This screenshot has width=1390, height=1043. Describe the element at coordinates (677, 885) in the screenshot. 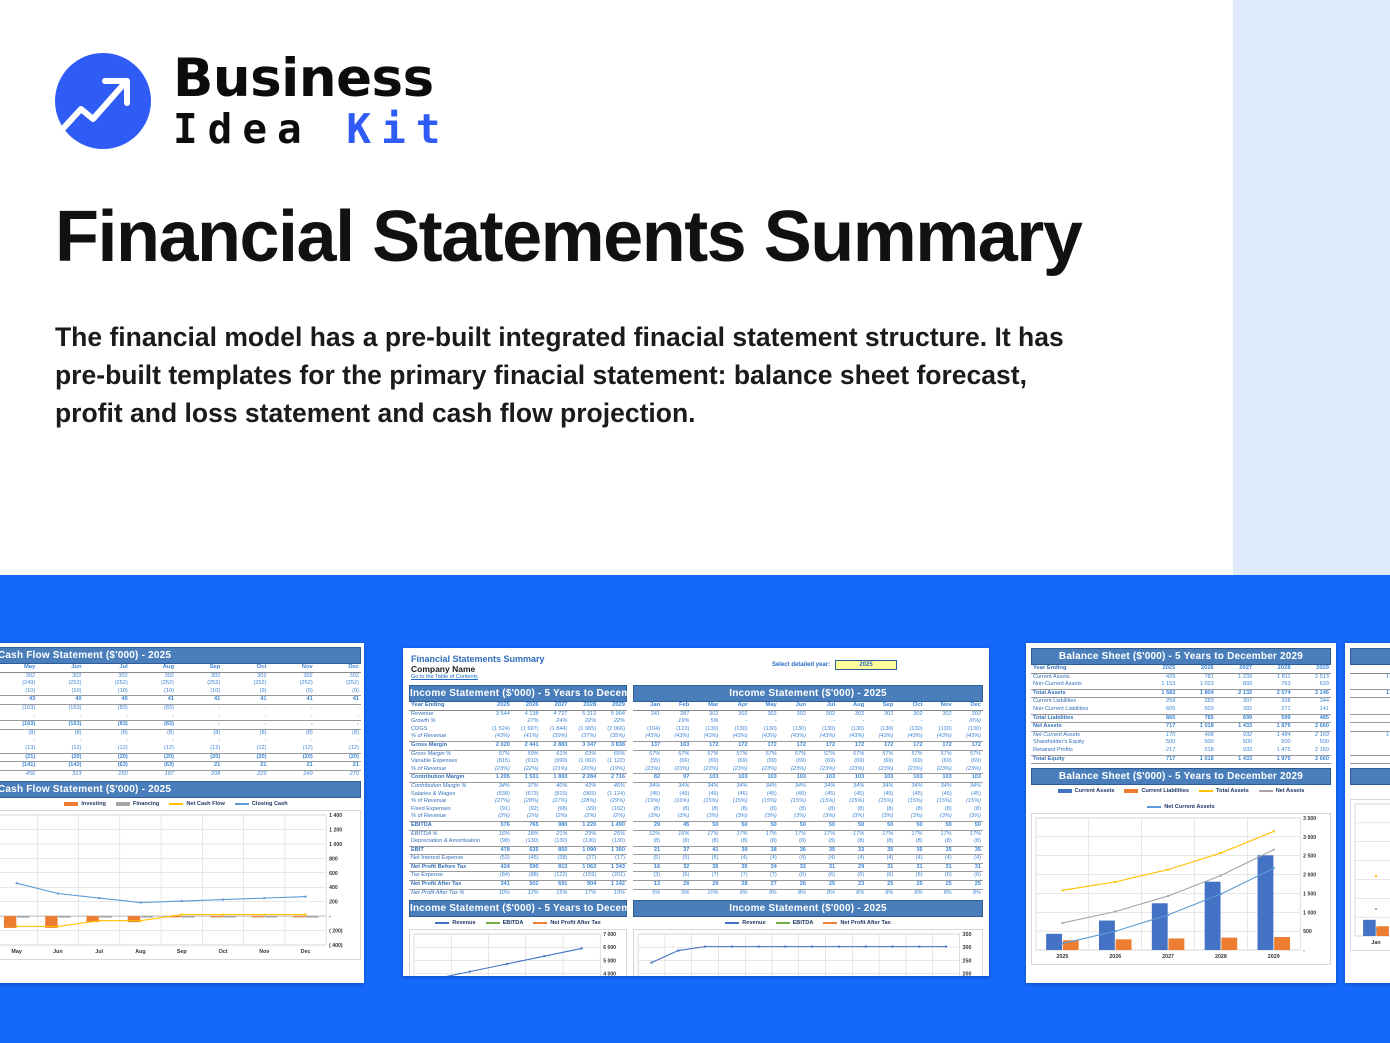

I see `table-cell: 26` at that location.